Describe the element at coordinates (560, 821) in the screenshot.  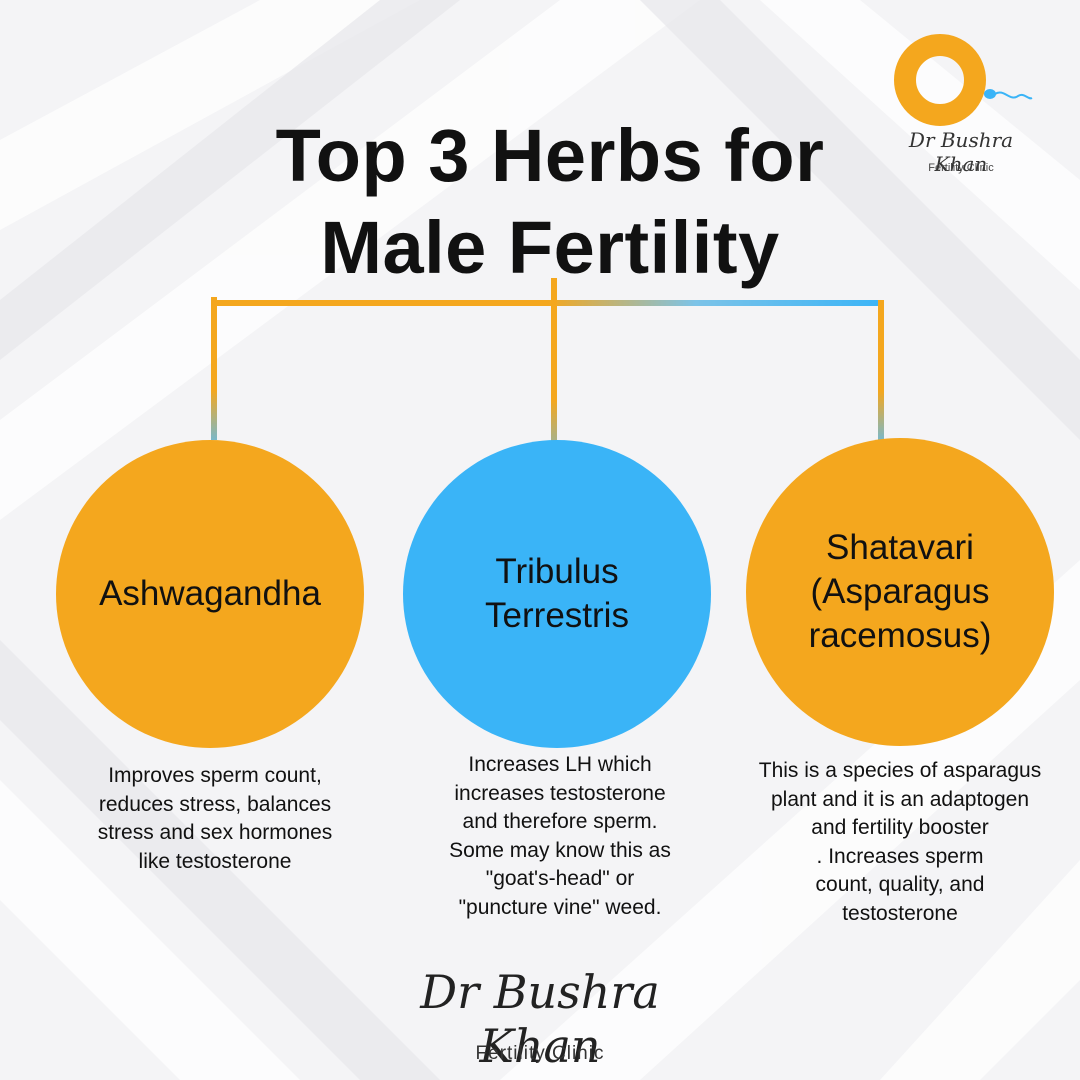
I see `description-line: and therefore sperm.` at that location.